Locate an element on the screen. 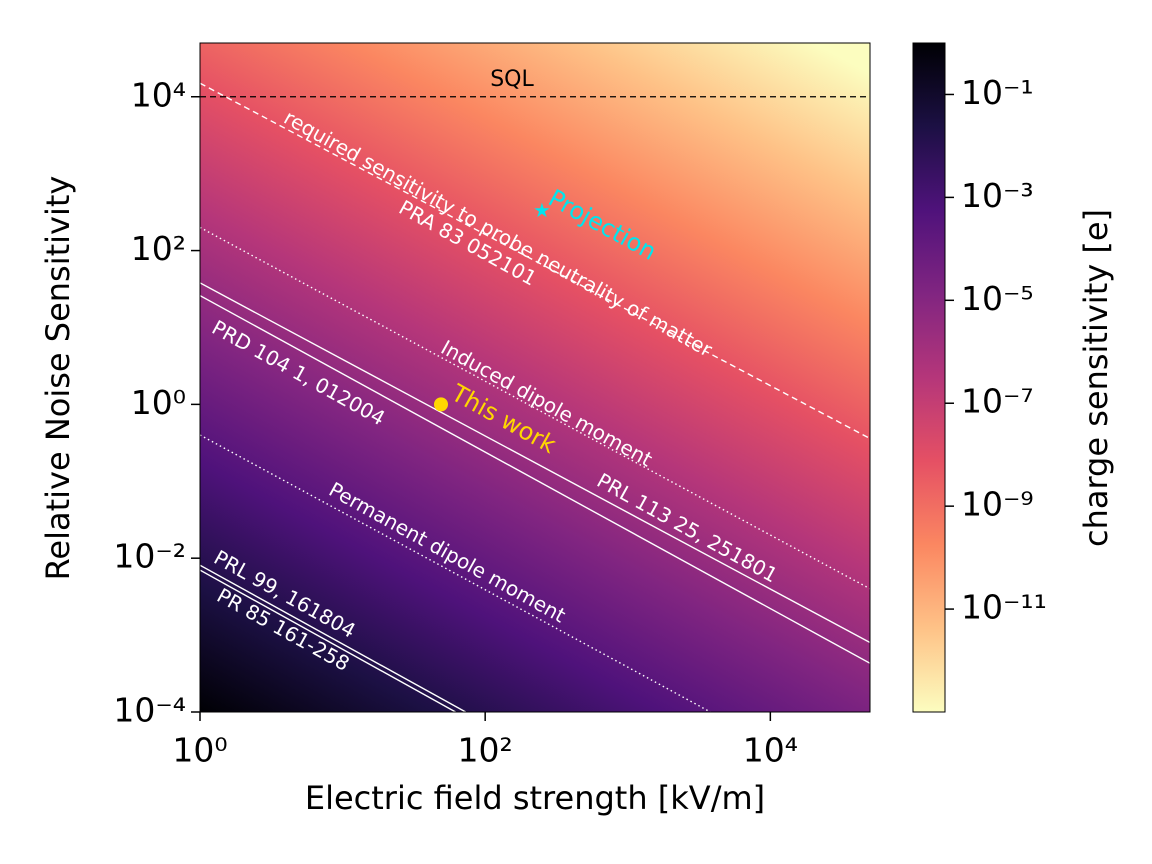 The height and width of the screenshot is (864, 1152). y-tick-label: 10⁴ is located at coordinates (158, 94).